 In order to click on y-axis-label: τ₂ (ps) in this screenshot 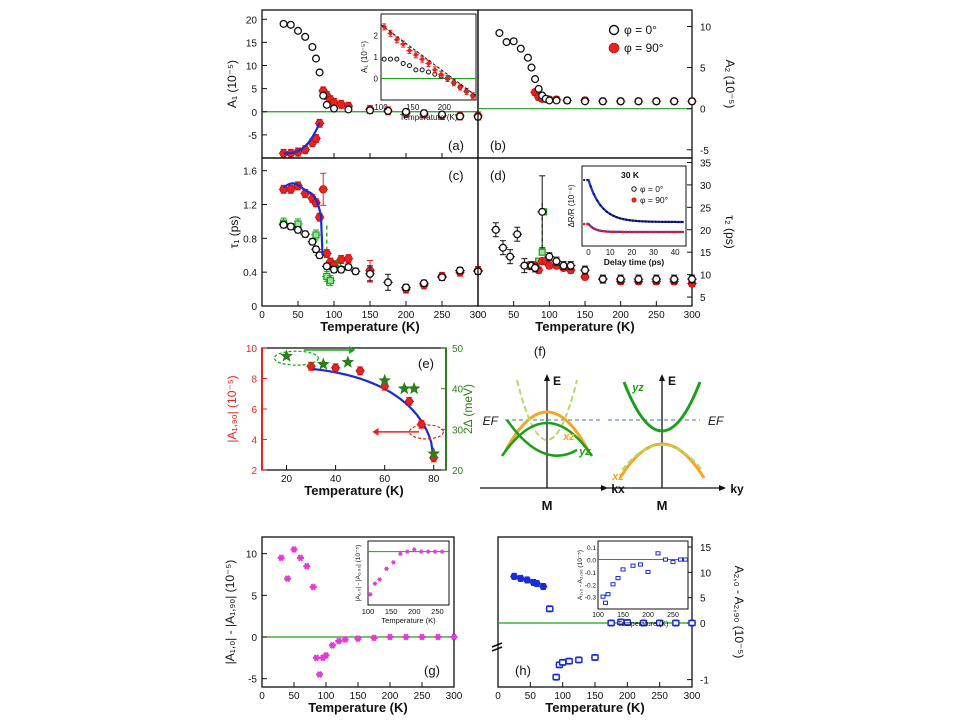, I will do `click(730, 231)`.